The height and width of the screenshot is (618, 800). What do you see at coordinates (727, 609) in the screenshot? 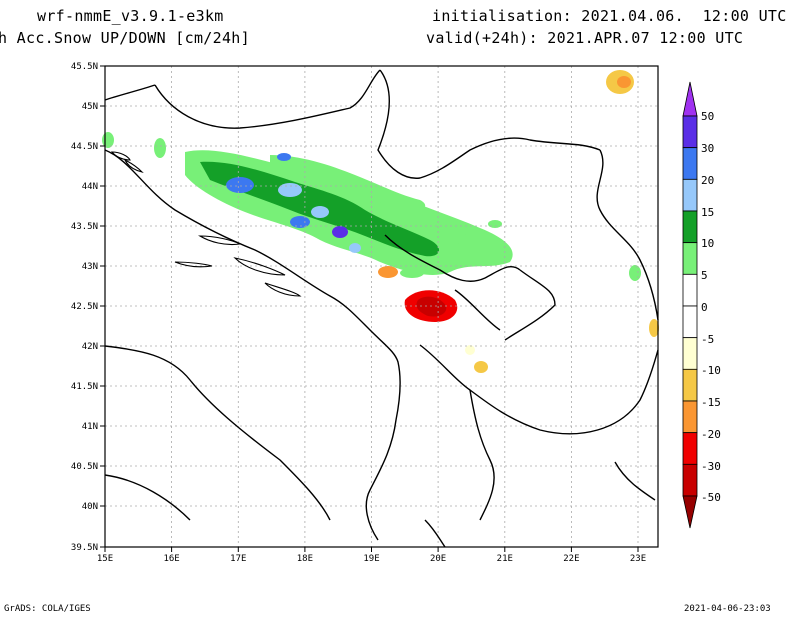
I see `footer-timestamp: 2021-04-06-23:03` at bounding box center [727, 609].